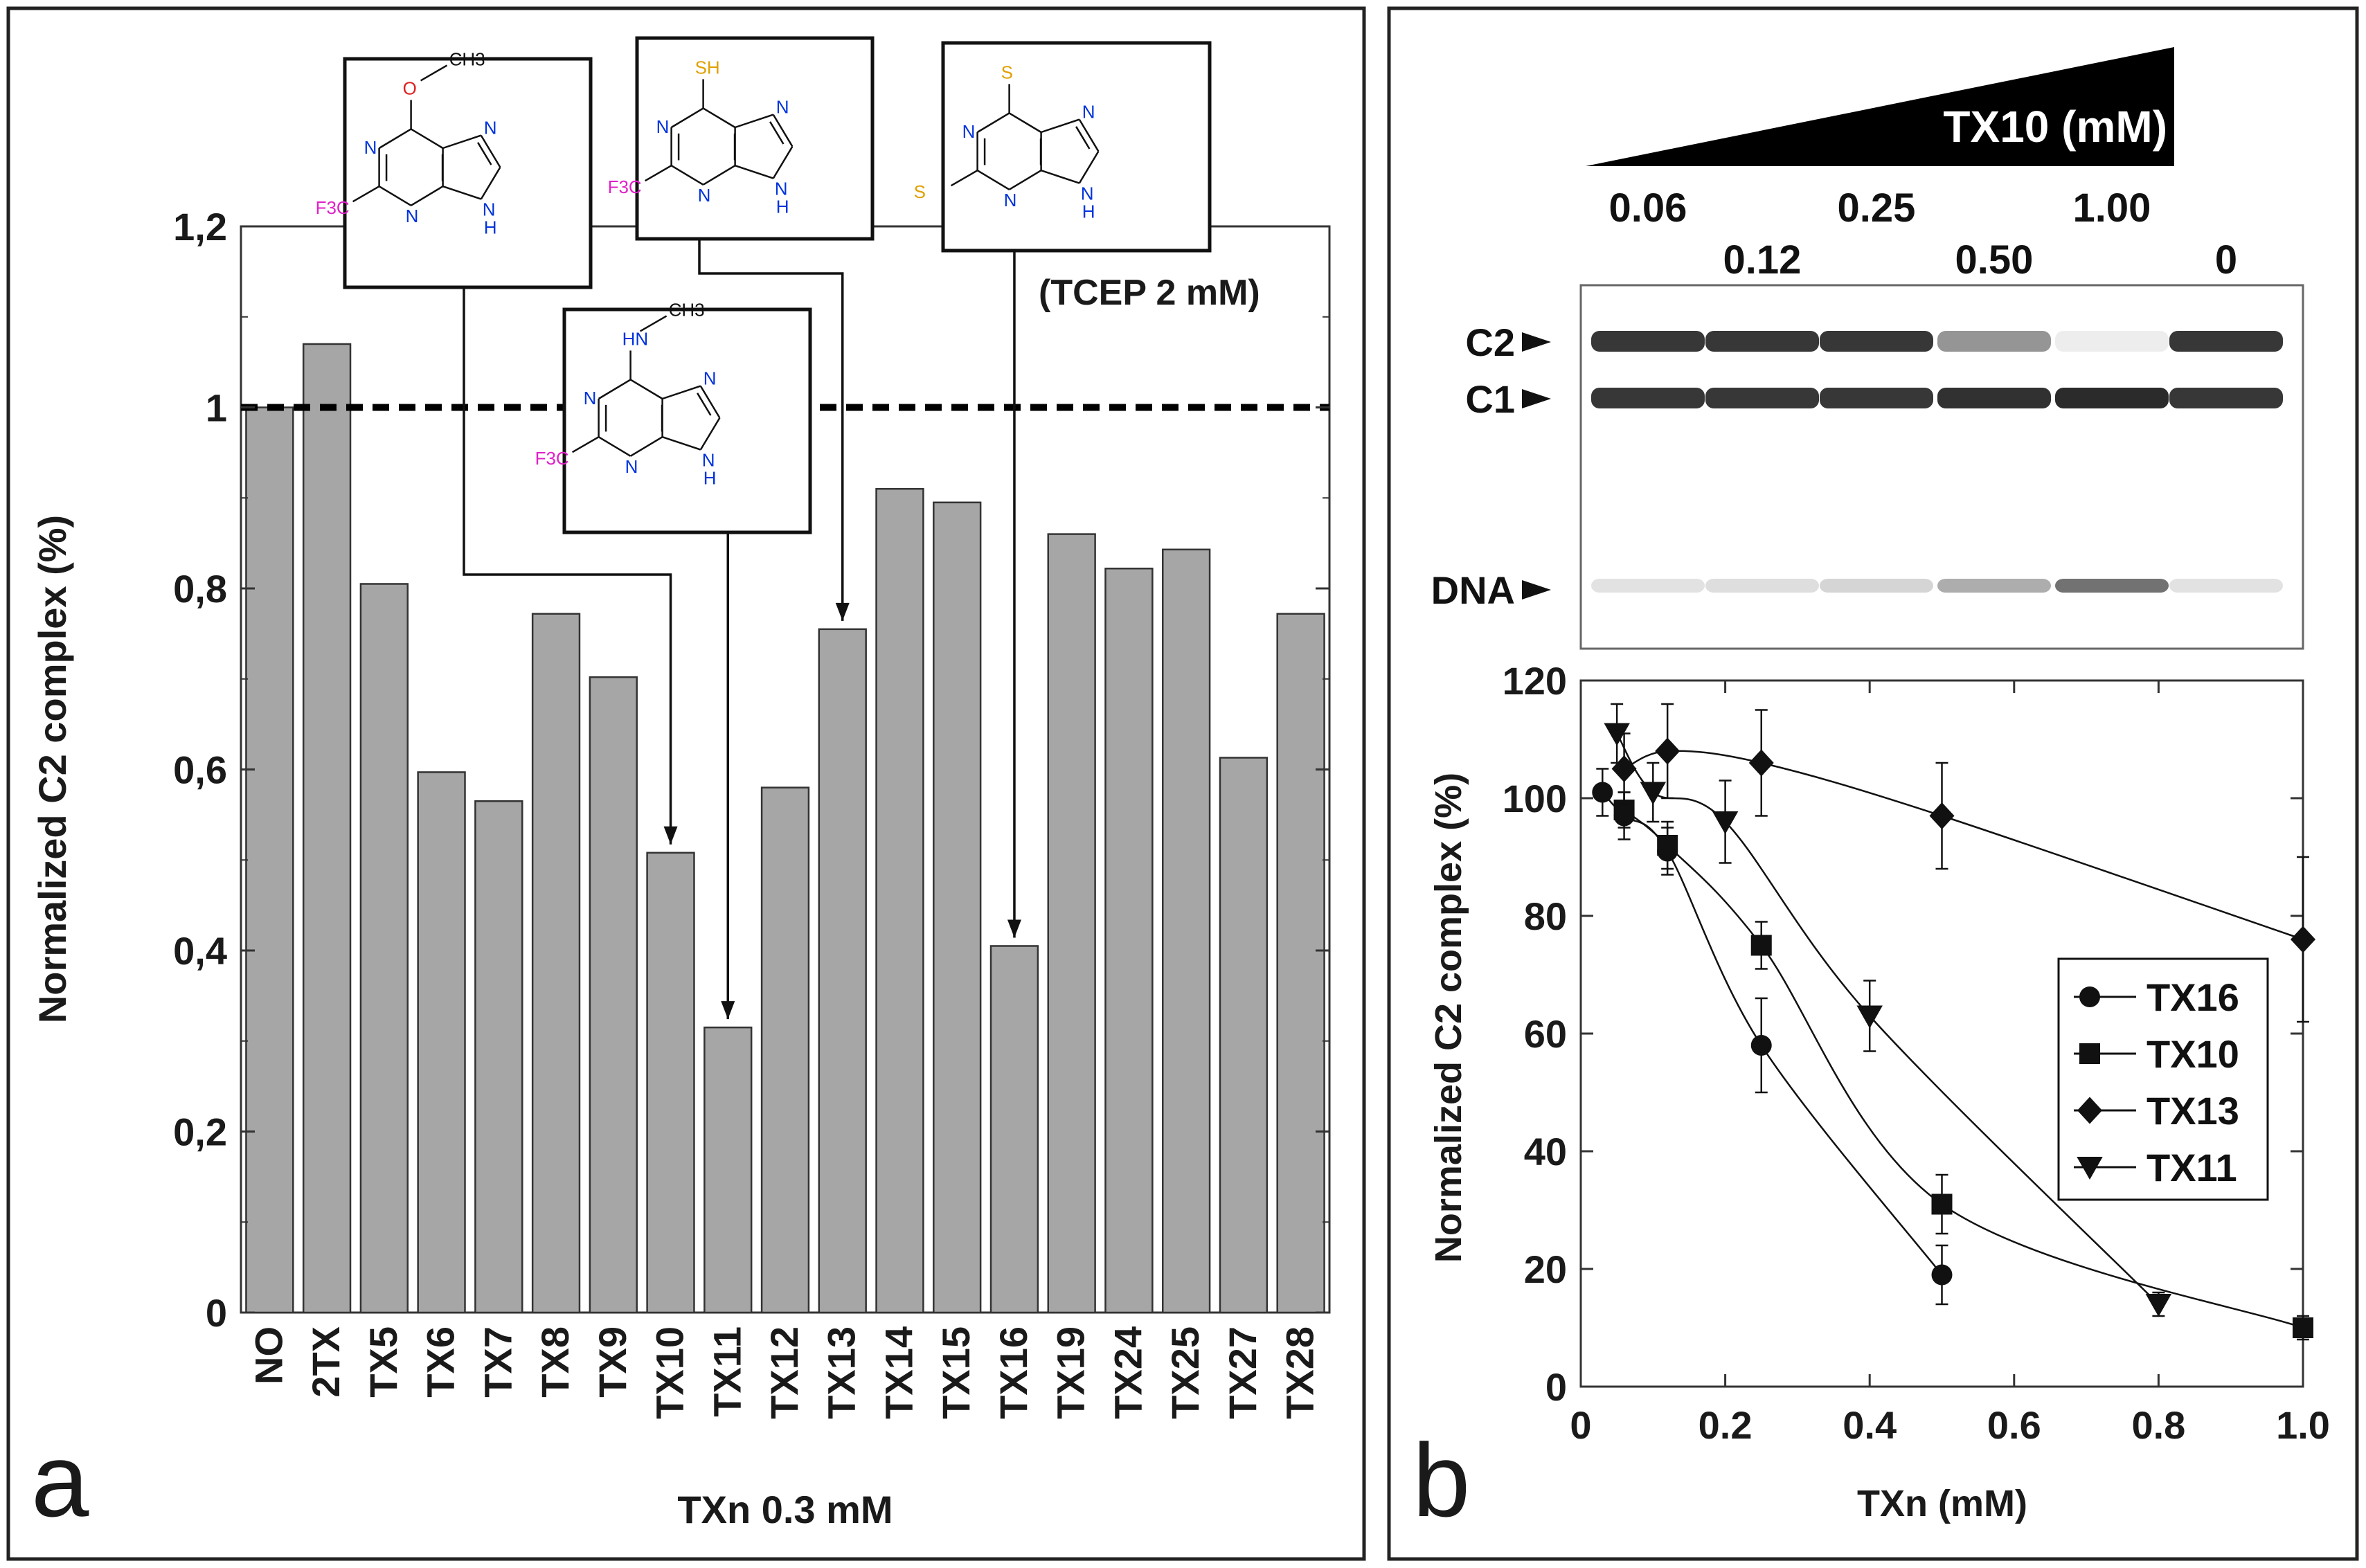  I want to click on legend-item-tx10: TX10, so click(2156, 1054).